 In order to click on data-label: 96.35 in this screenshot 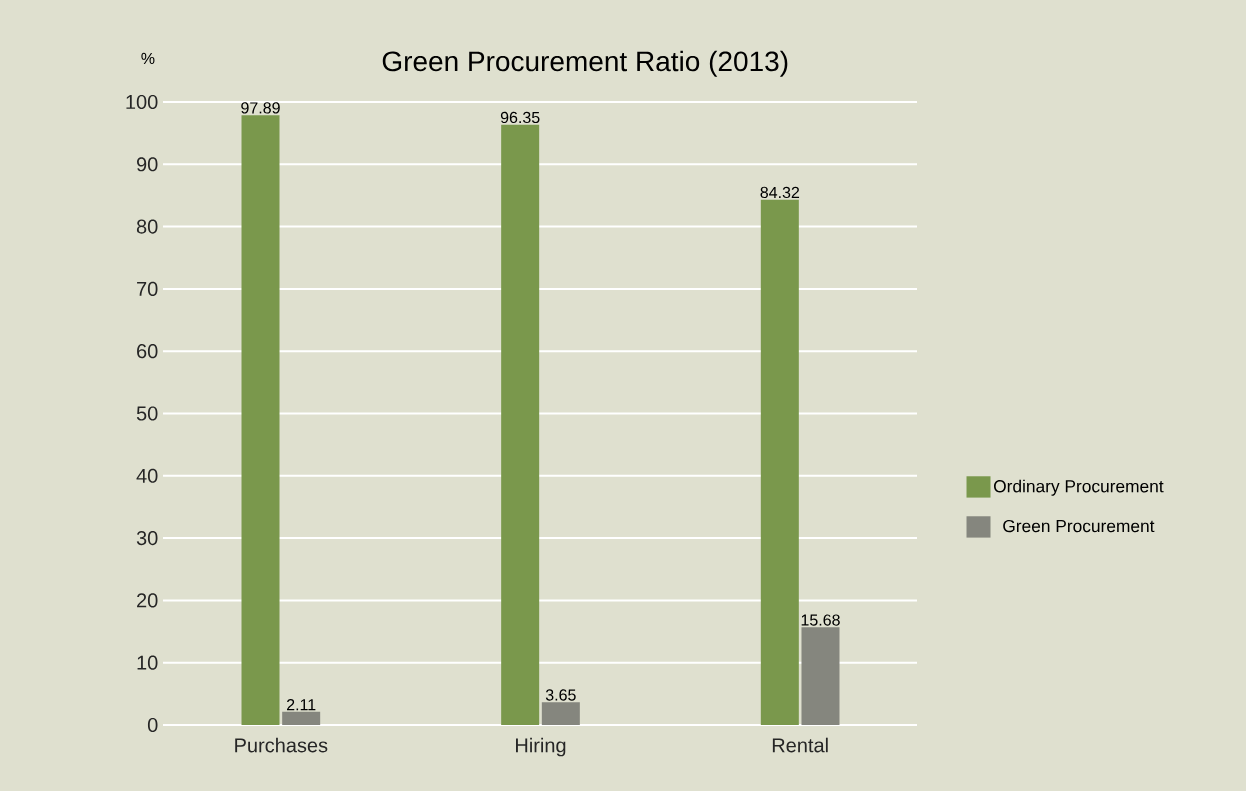, I will do `click(520, 117)`.